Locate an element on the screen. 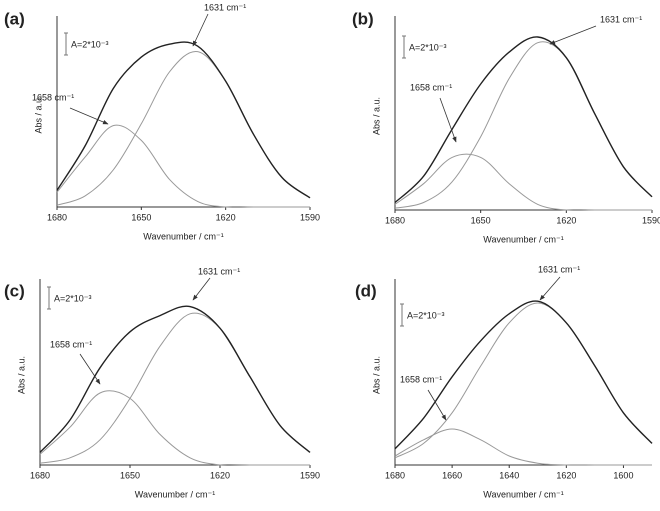 The height and width of the screenshot is (511, 660). panel-label: (b) is located at coordinates (363, 18).